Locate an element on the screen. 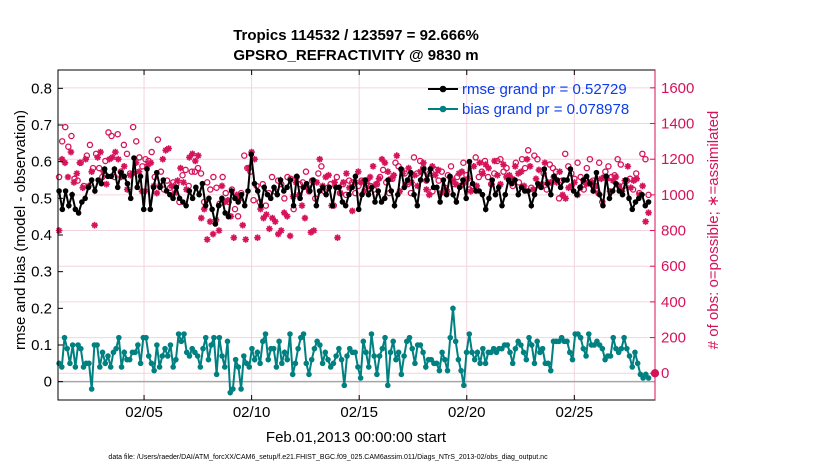  left-y-tick-label-5: 0.5 is located at coordinates (41, 198).